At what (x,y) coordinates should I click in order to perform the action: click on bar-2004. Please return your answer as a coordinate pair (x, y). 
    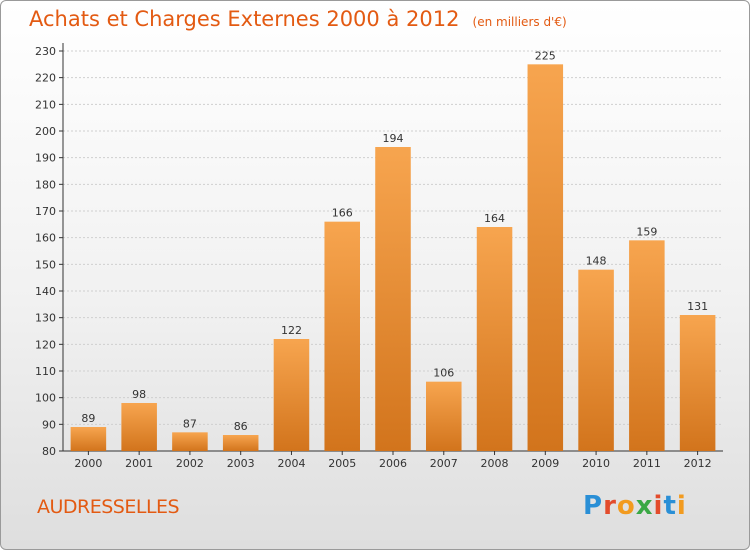
    Looking at the image, I should click on (291, 395).